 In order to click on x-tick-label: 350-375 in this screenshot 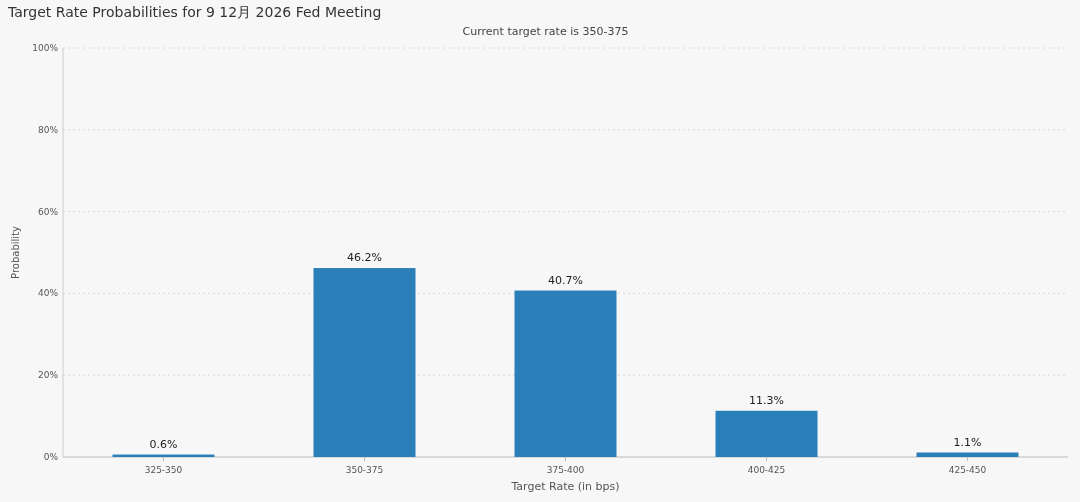, I will do `click(364, 470)`.